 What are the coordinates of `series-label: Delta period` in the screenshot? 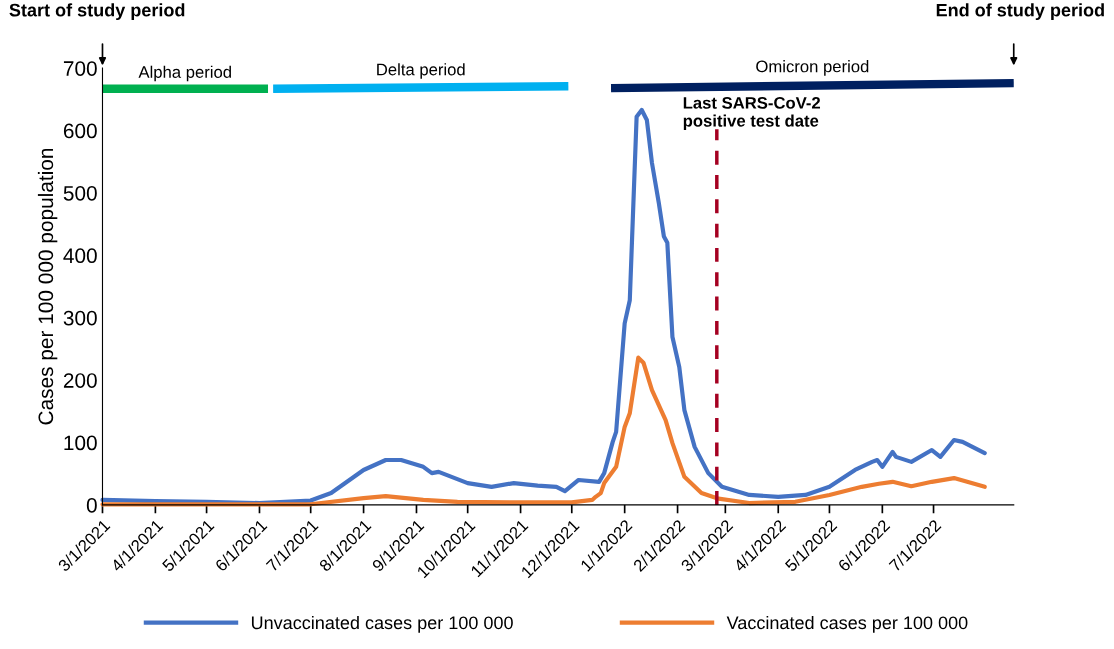 It's located at (421, 71).